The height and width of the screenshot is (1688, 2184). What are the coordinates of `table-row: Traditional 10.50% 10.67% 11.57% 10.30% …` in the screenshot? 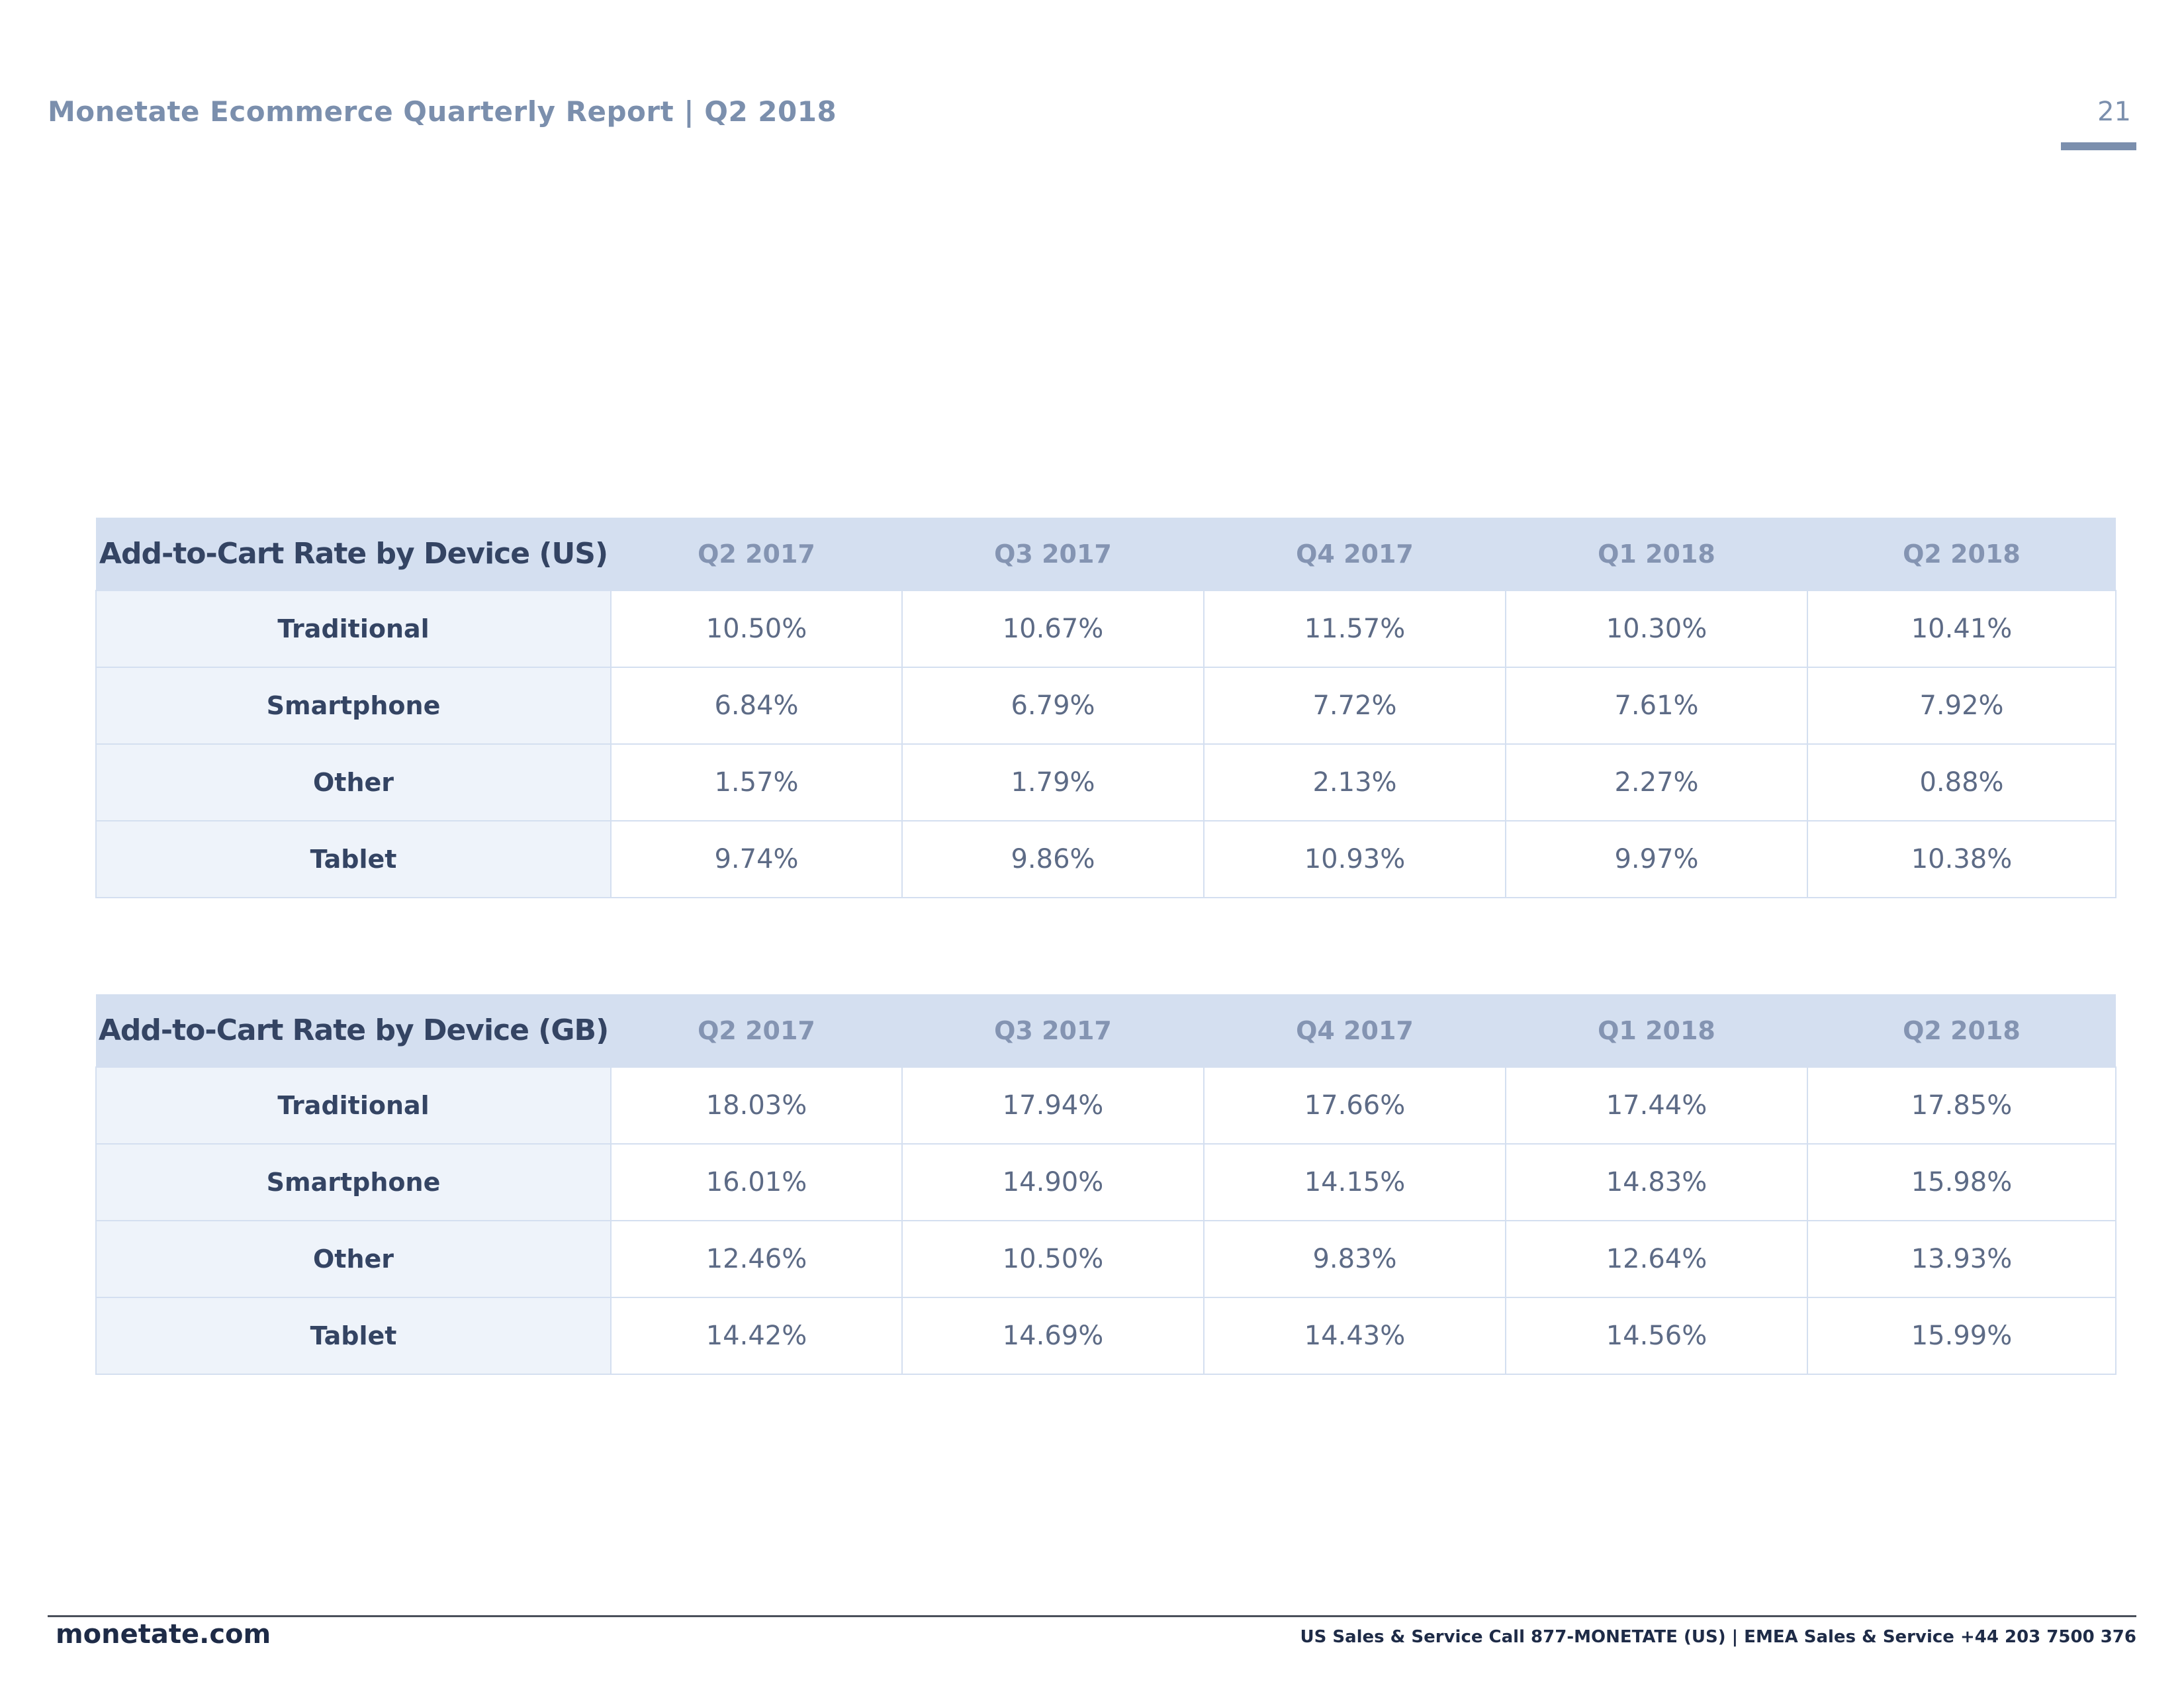 It's located at (1105, 629).